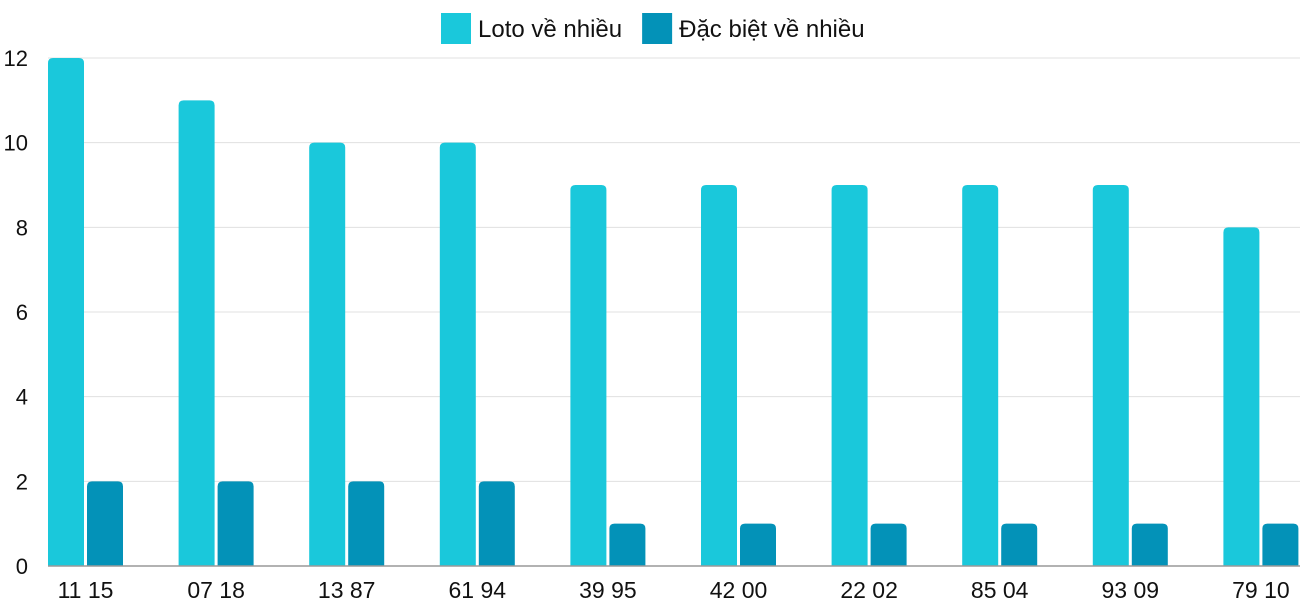 The height and width of the screenshot is (605, 1300). I want to click on legend-label: Loto về nhiều, so click(550, 29).